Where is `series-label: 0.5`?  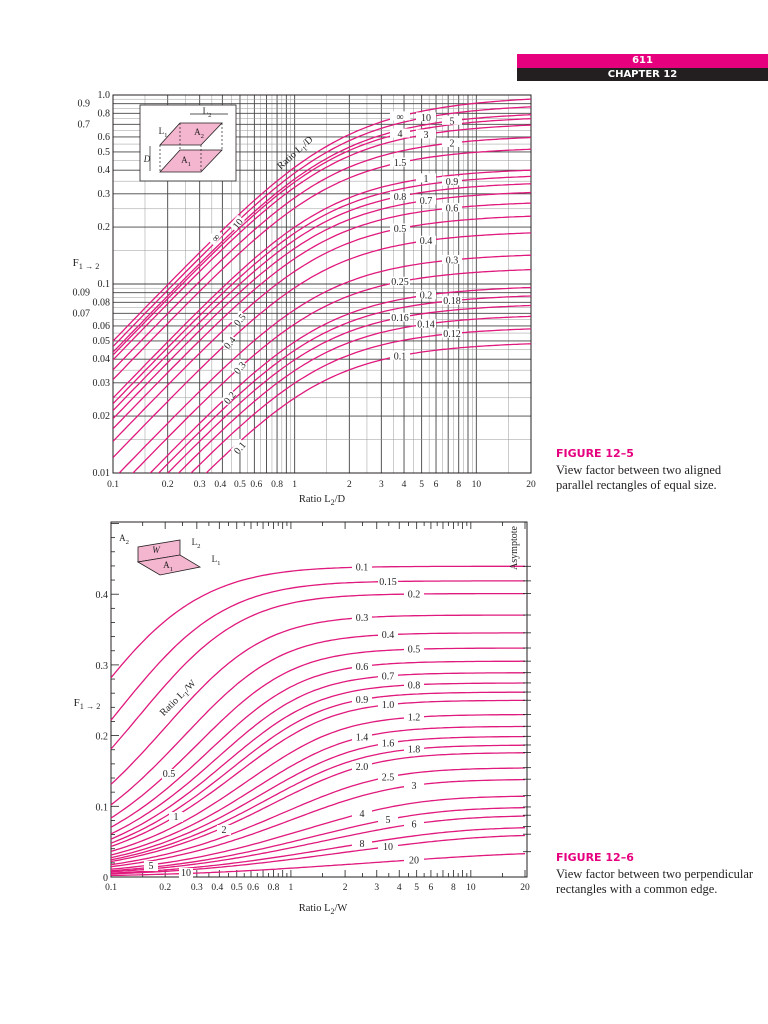
series-label: 0.5 is located at coordinates (414, 650).